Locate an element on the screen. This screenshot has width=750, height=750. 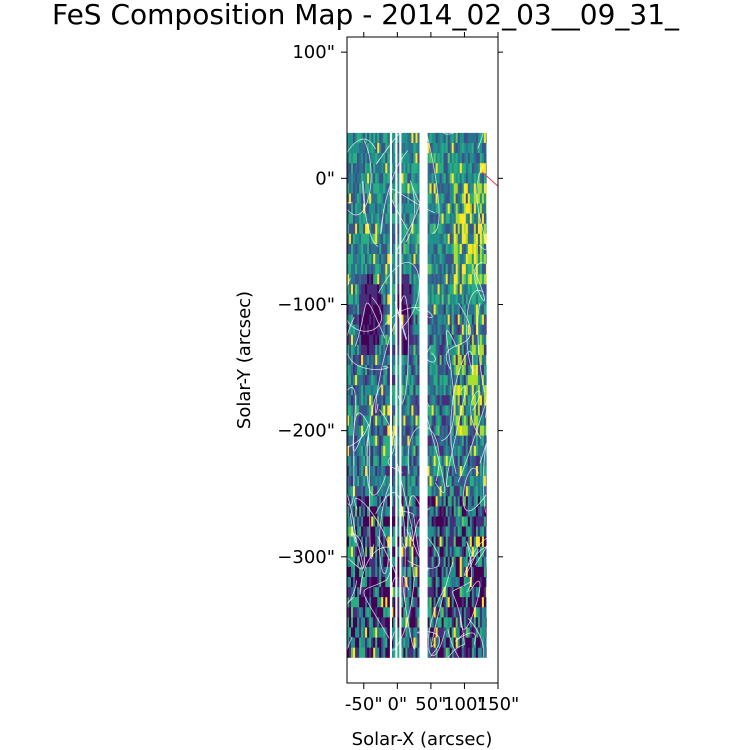
bottom-blank is located at coordinates (422, 670).